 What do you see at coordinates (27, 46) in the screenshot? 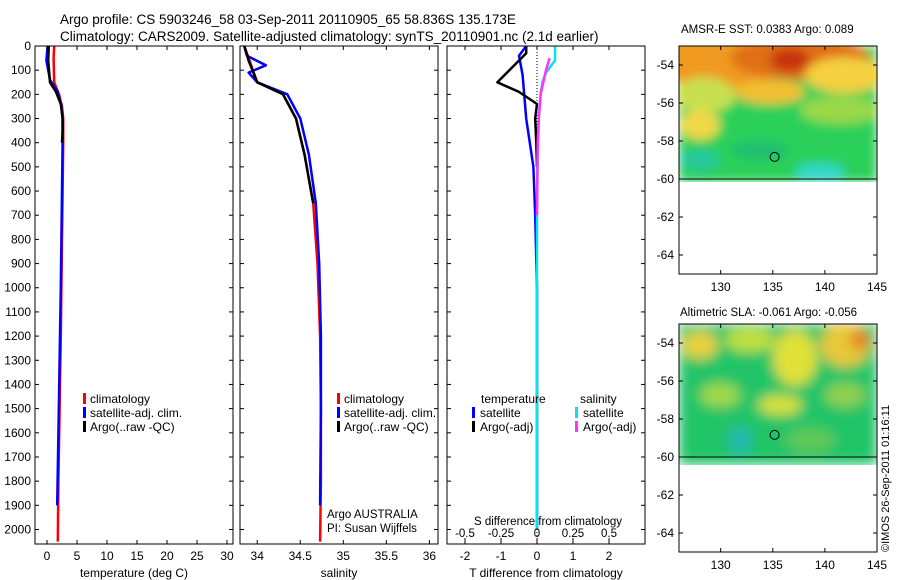
I see `depth-tick-label: 0` at bounding box center [27, 46].